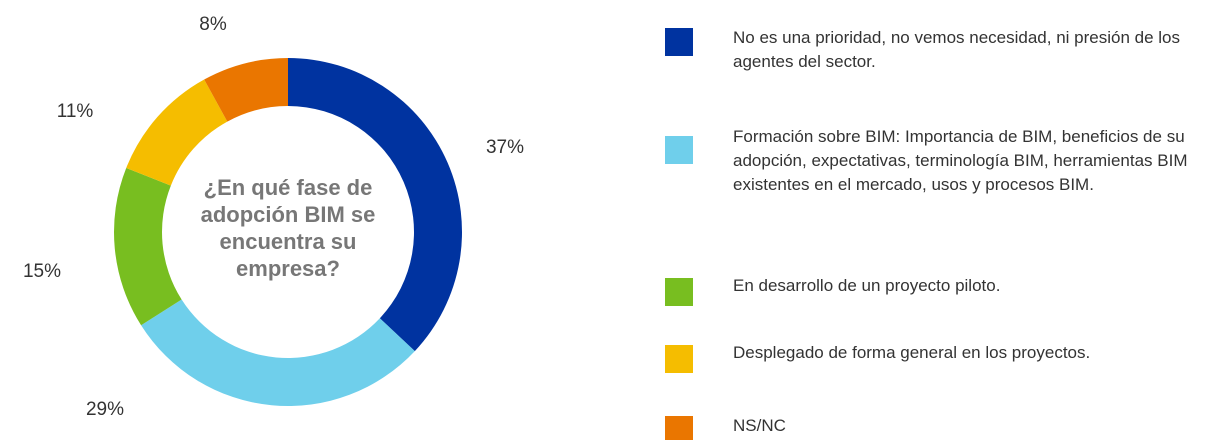  I want to click on value-label: 29%, so click(105, 409).